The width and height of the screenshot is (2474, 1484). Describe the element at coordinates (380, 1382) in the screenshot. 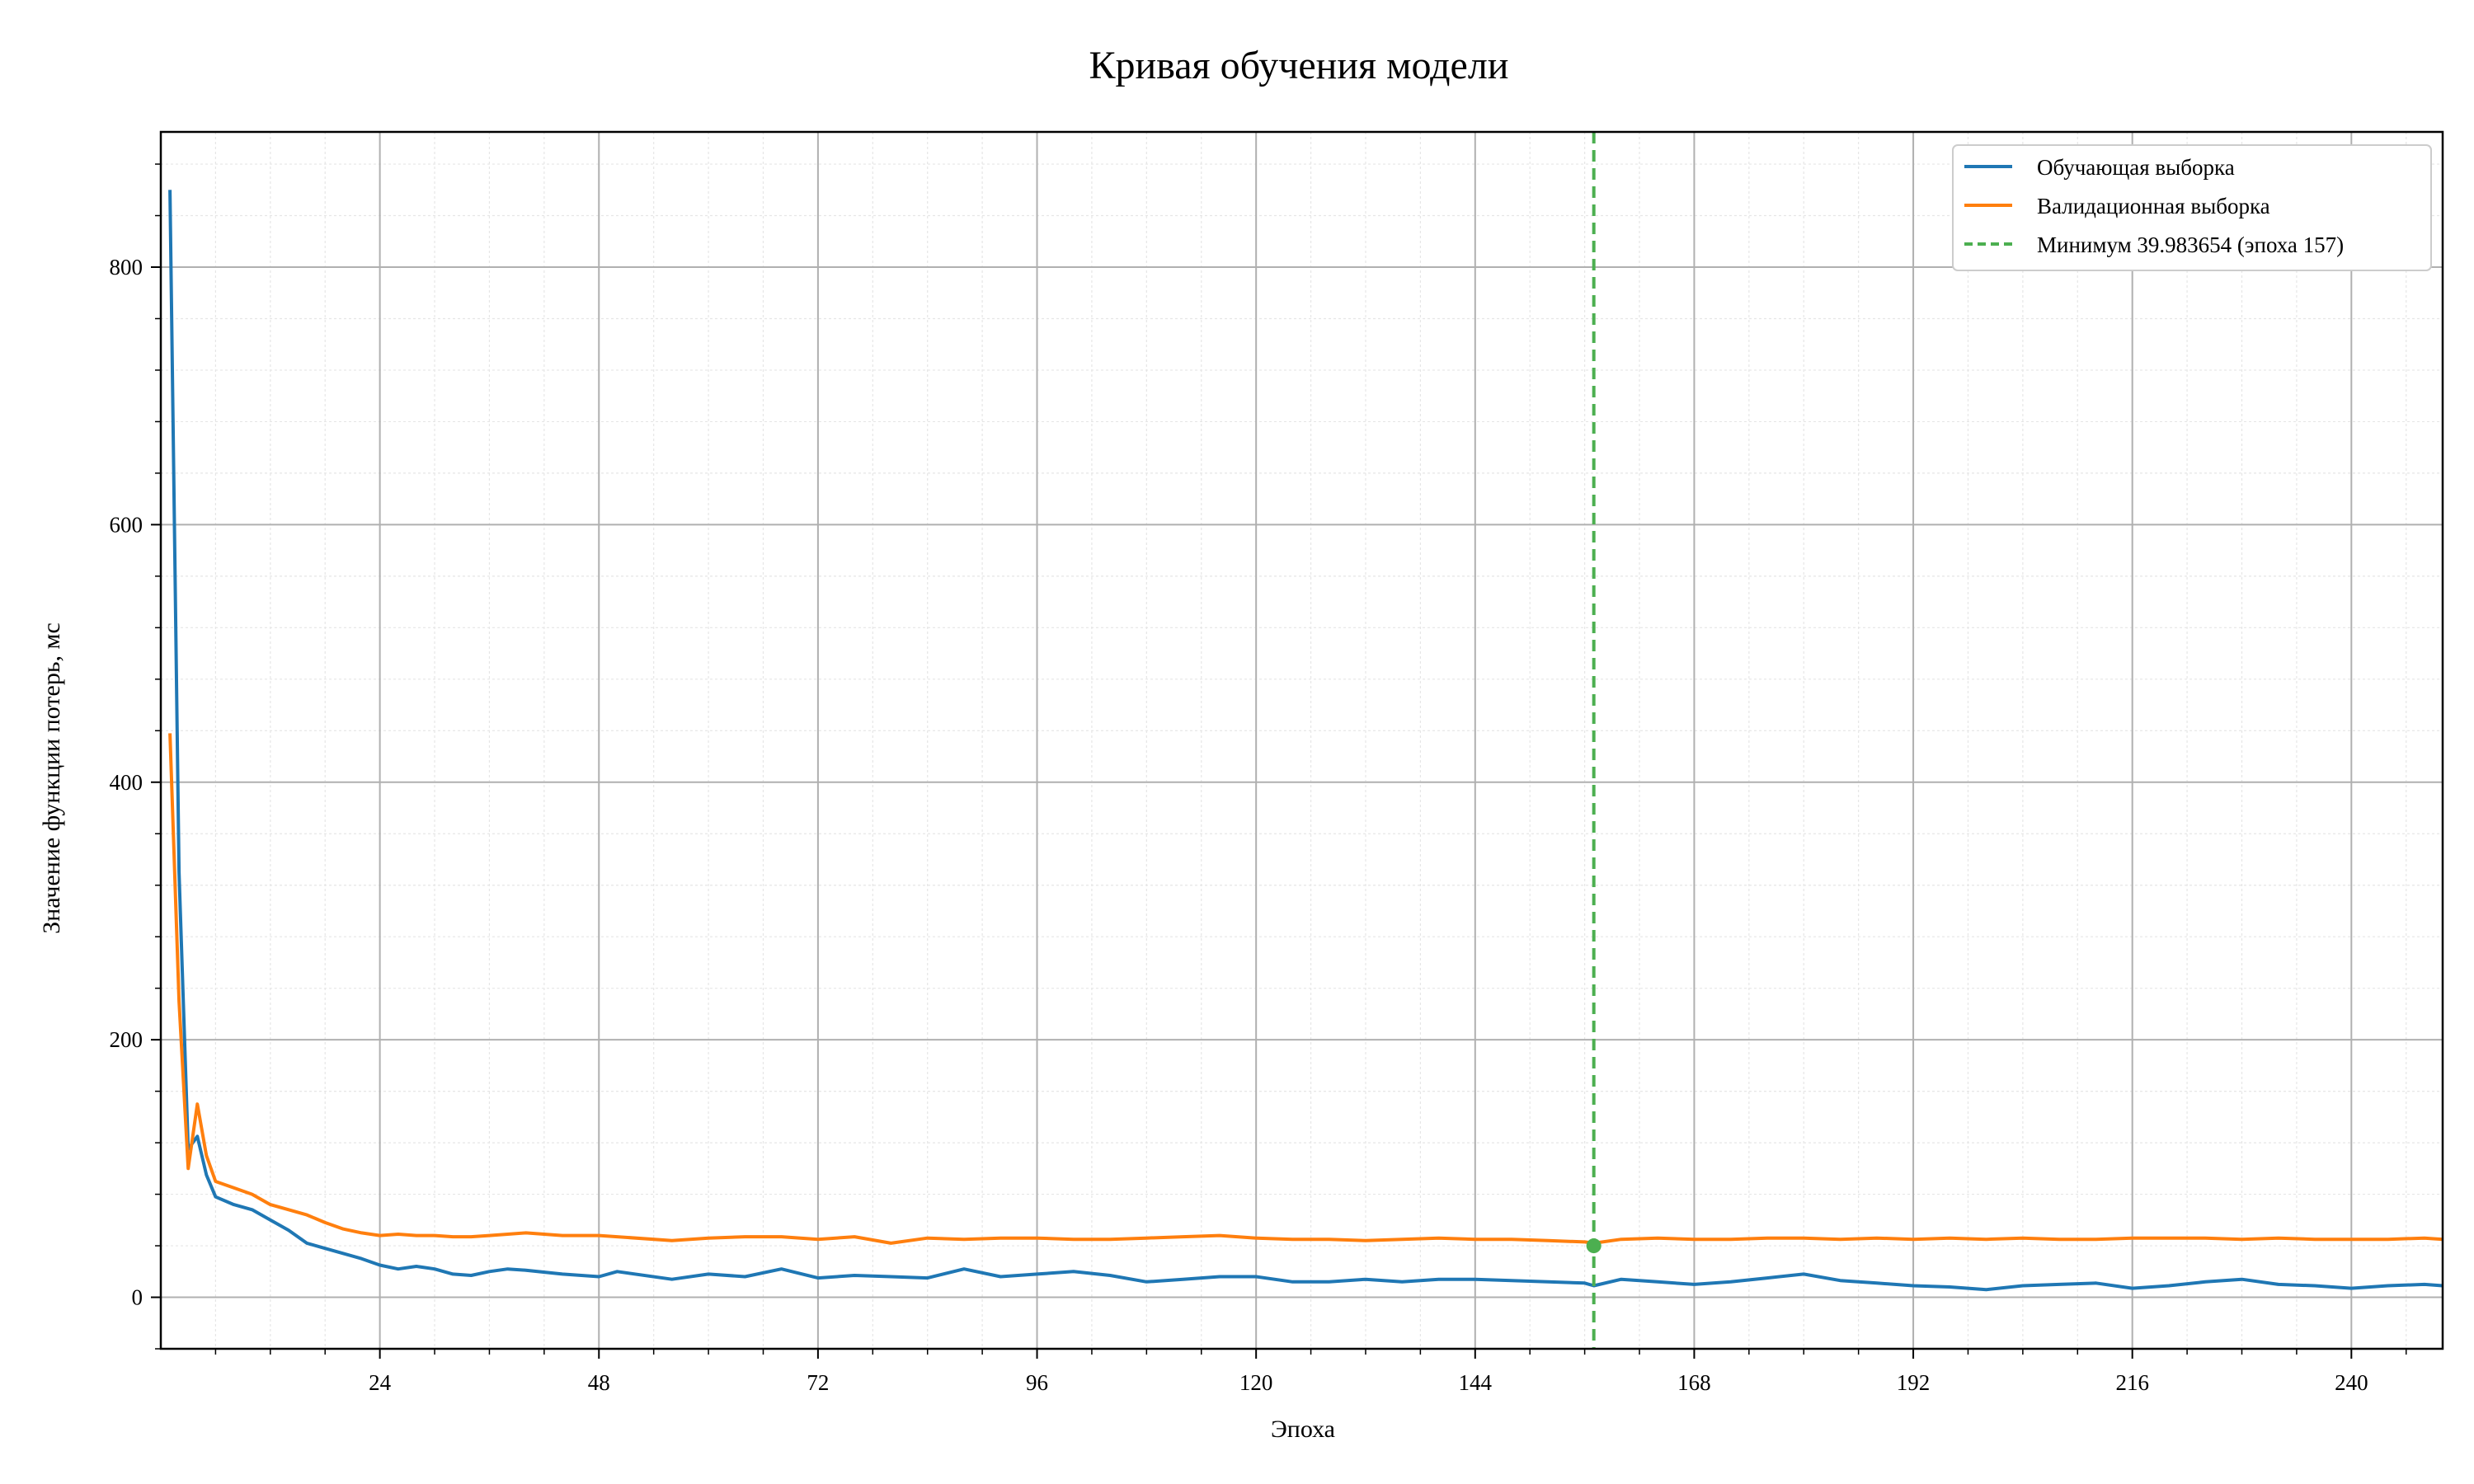

I see `x-tick-label: 24` at that location.